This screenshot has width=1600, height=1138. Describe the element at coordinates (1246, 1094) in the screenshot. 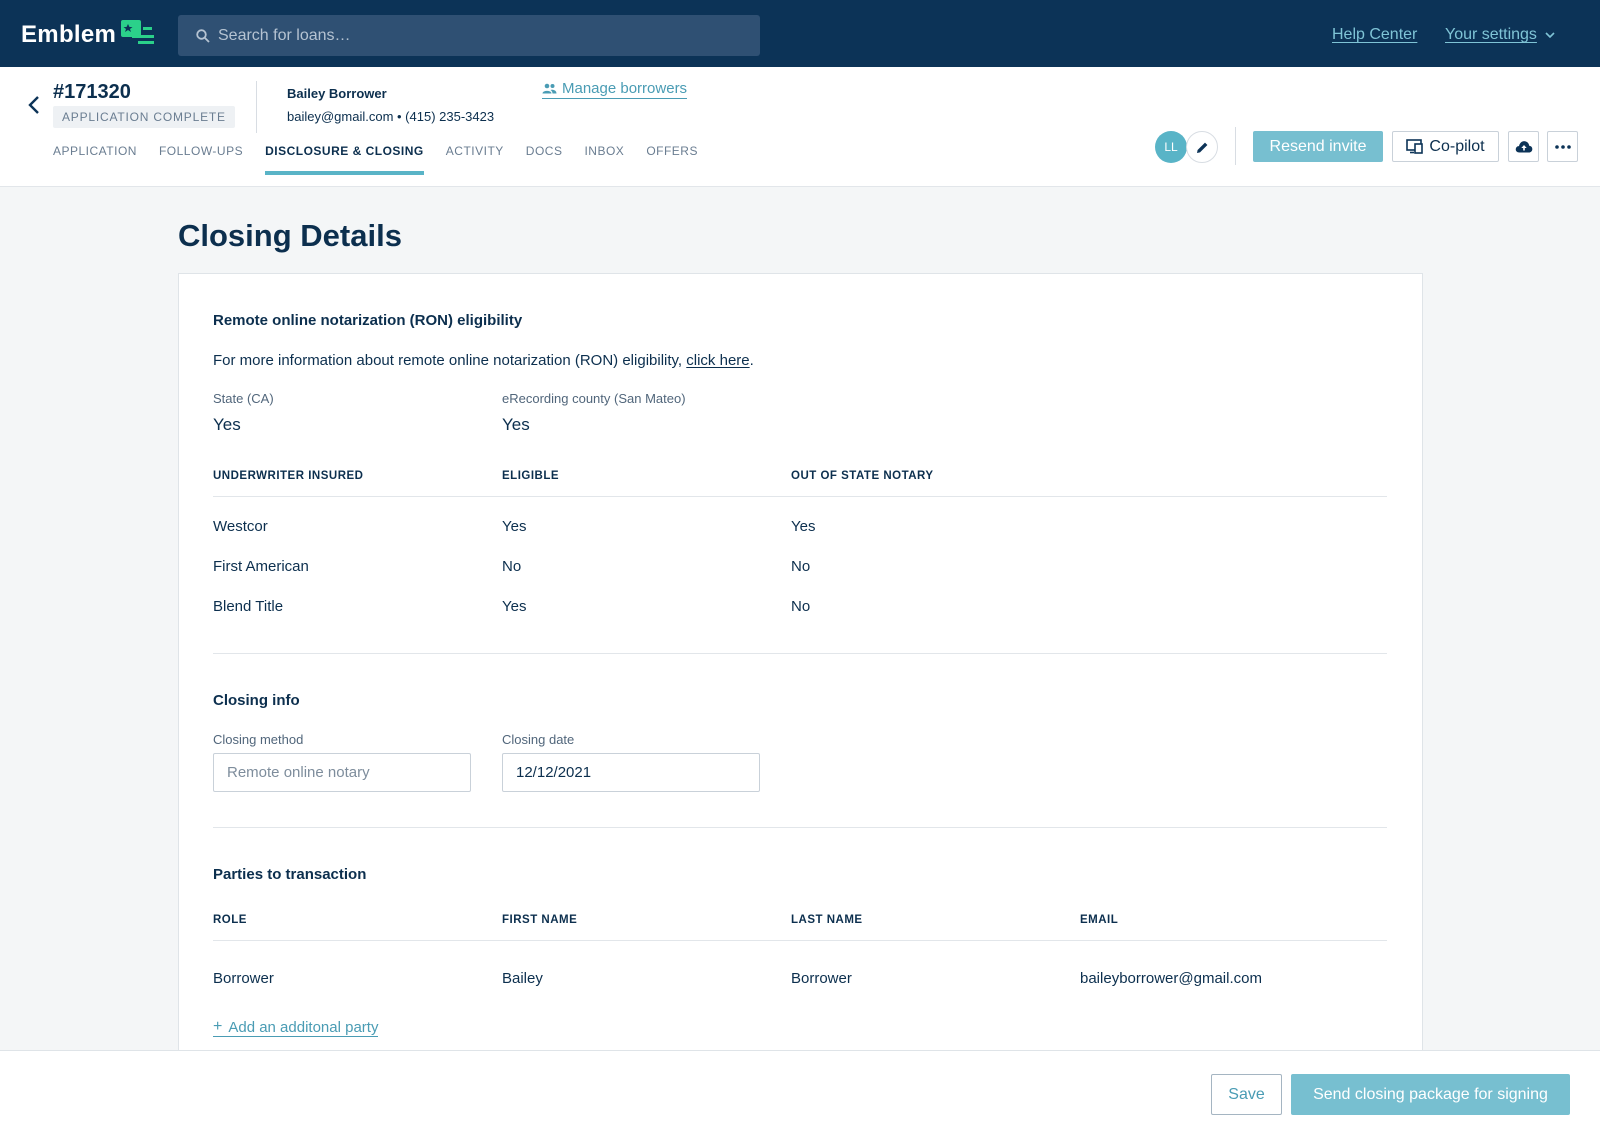

I see `save-button: Save` at that location.